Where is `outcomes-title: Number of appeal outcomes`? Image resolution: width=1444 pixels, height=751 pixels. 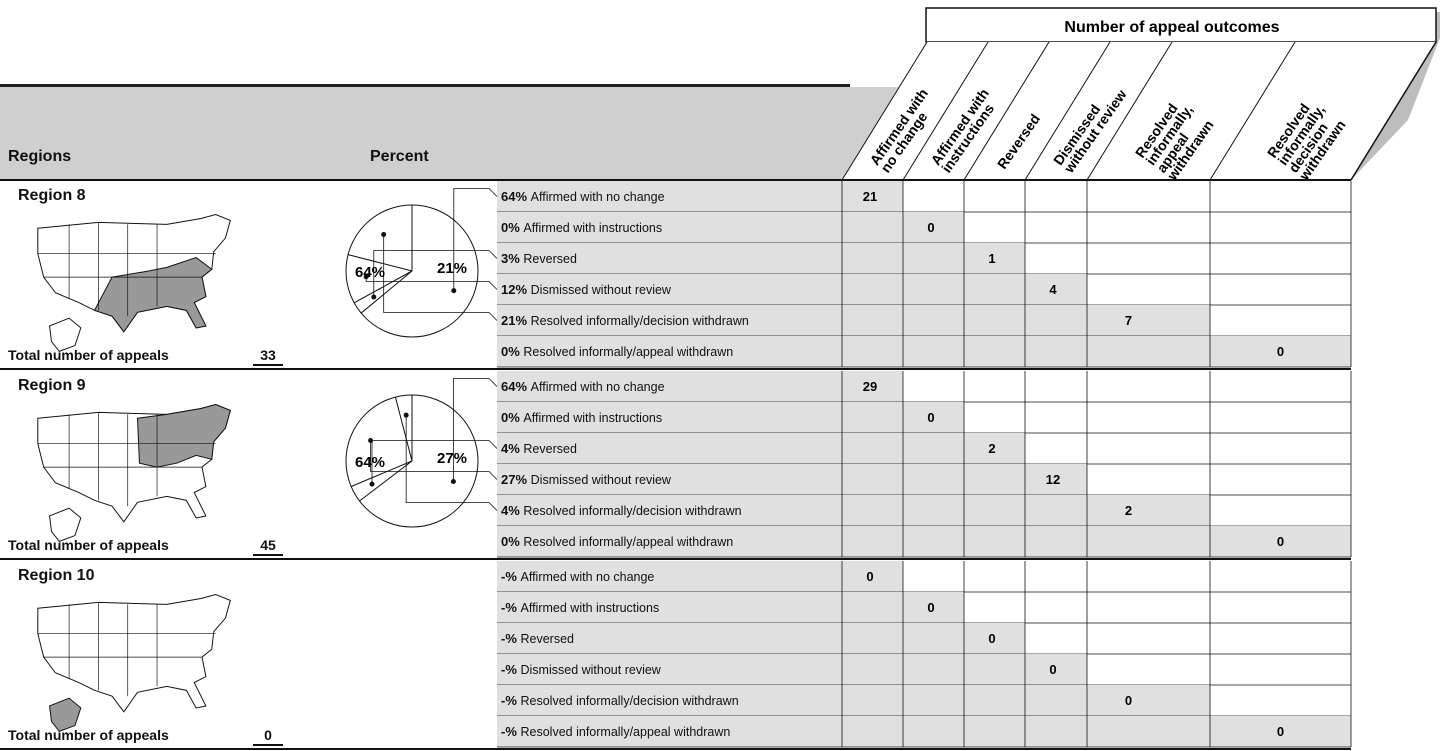 outcomes-title: Number of appeal outcomes is located at coordinates (1171, 27).